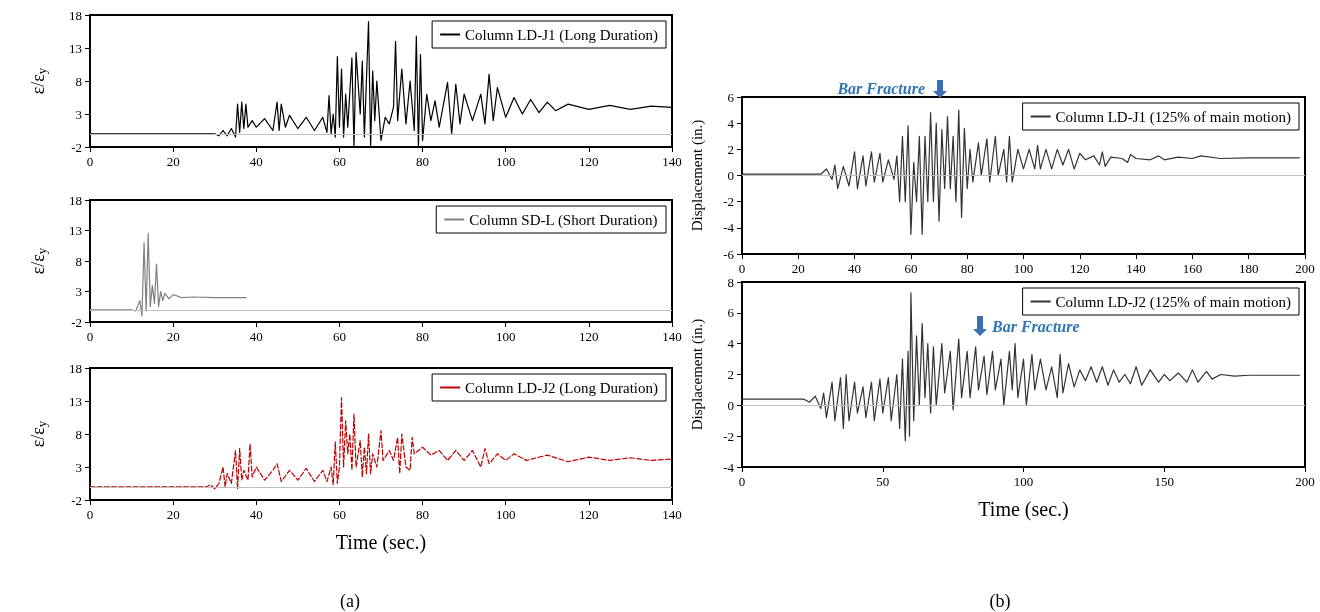  What do you see at coordinates (1173, 302) in the screenshot?
I see `legend-label: Column LD-J2 (125% of main motion)` at bounding box center [1173, 302].